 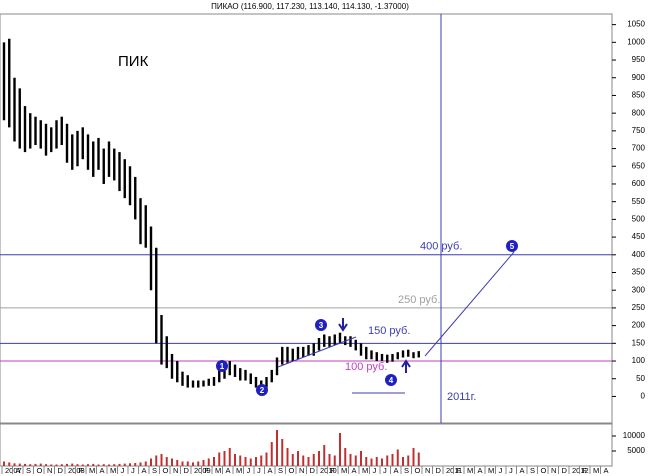 What do you see at coordinates (439, 470) in the screenshot?
I see `x-tick-label: D` at bounding box center [439, 470].